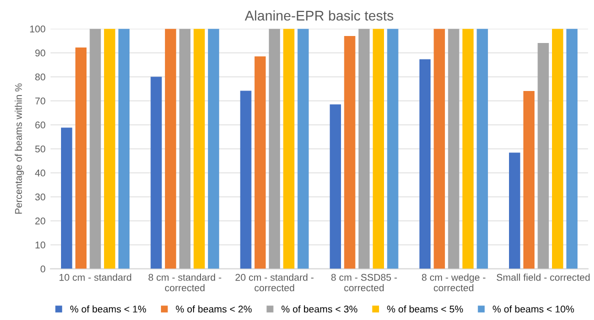 The width and height of the screenshot is (594, 320). Describe the element at coordinates (275, 283) in the screenshot. I see `x-tick-label: 20 cm - standard - corrected` at that location.